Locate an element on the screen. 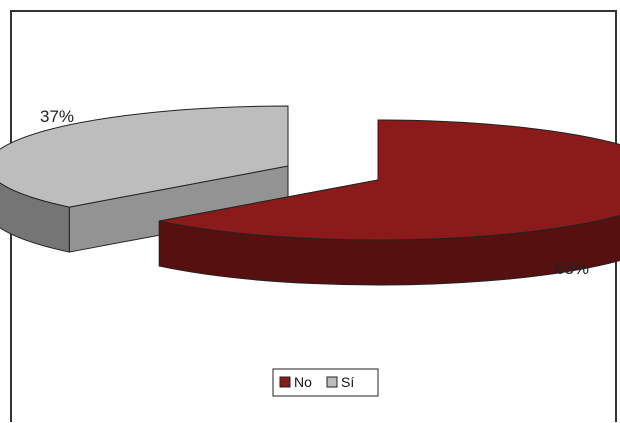 Image resolution: width=620 pixels, height=423 pixels. legend-swatch-no is located at coordinates (285, 382).